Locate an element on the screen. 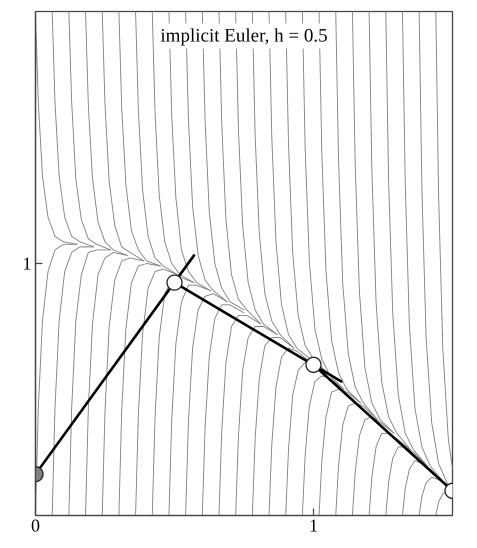 The width and height of the screenshot is (477, 548). text: 1 is located at coordinates (27, 264).